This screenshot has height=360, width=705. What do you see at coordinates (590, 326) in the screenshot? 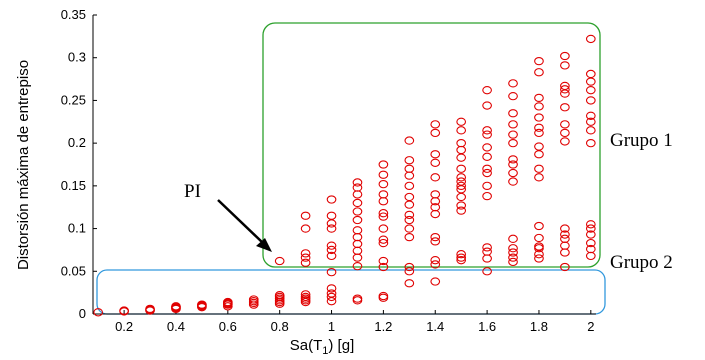
I see `x-tick-label: 2` at bounding box center [590, 326].